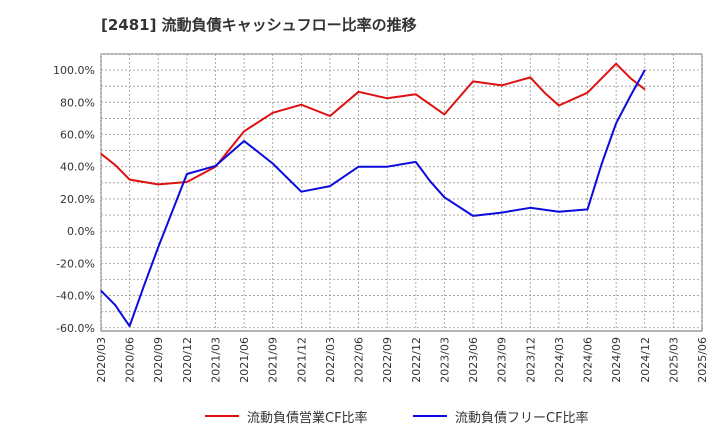  I want to click on y-tick-label: -40.0%, so click(75, 296).